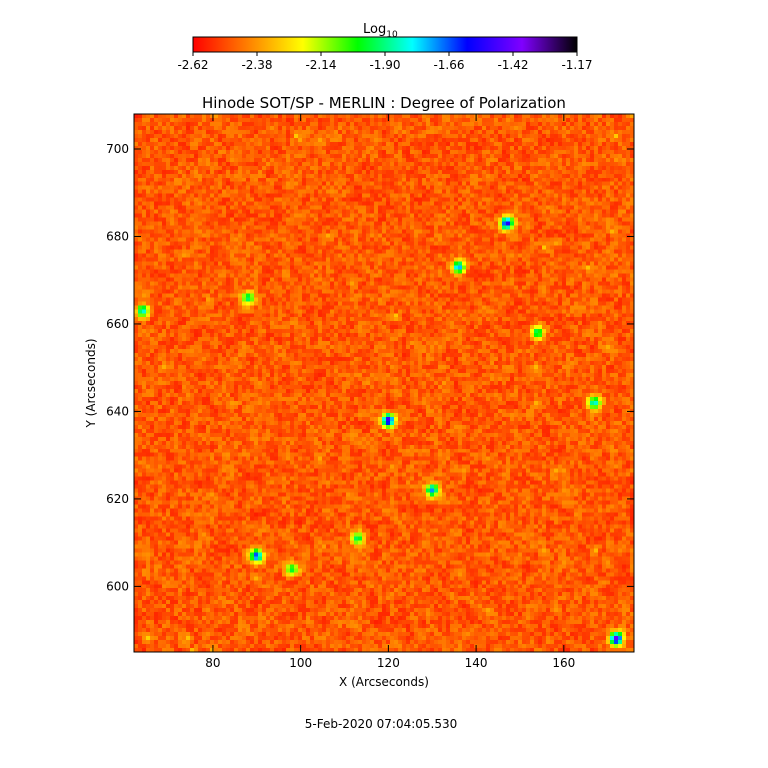 This screenshot has height=768, width=768. I want to click on x-tick-label: 140, so click(476, 663).